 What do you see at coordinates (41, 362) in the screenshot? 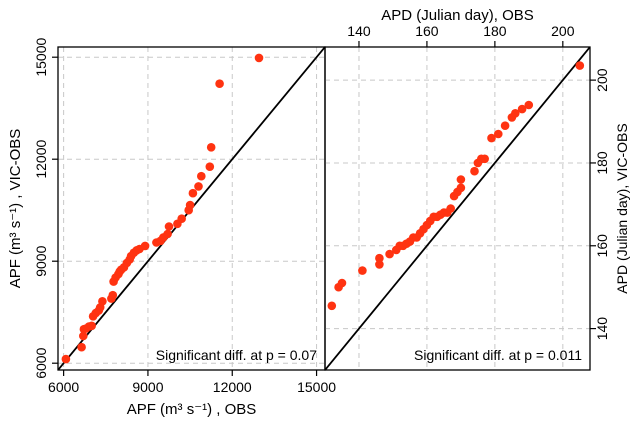
I see `apf-ytick-label-0: 6000` at bounding box center [41, 362].